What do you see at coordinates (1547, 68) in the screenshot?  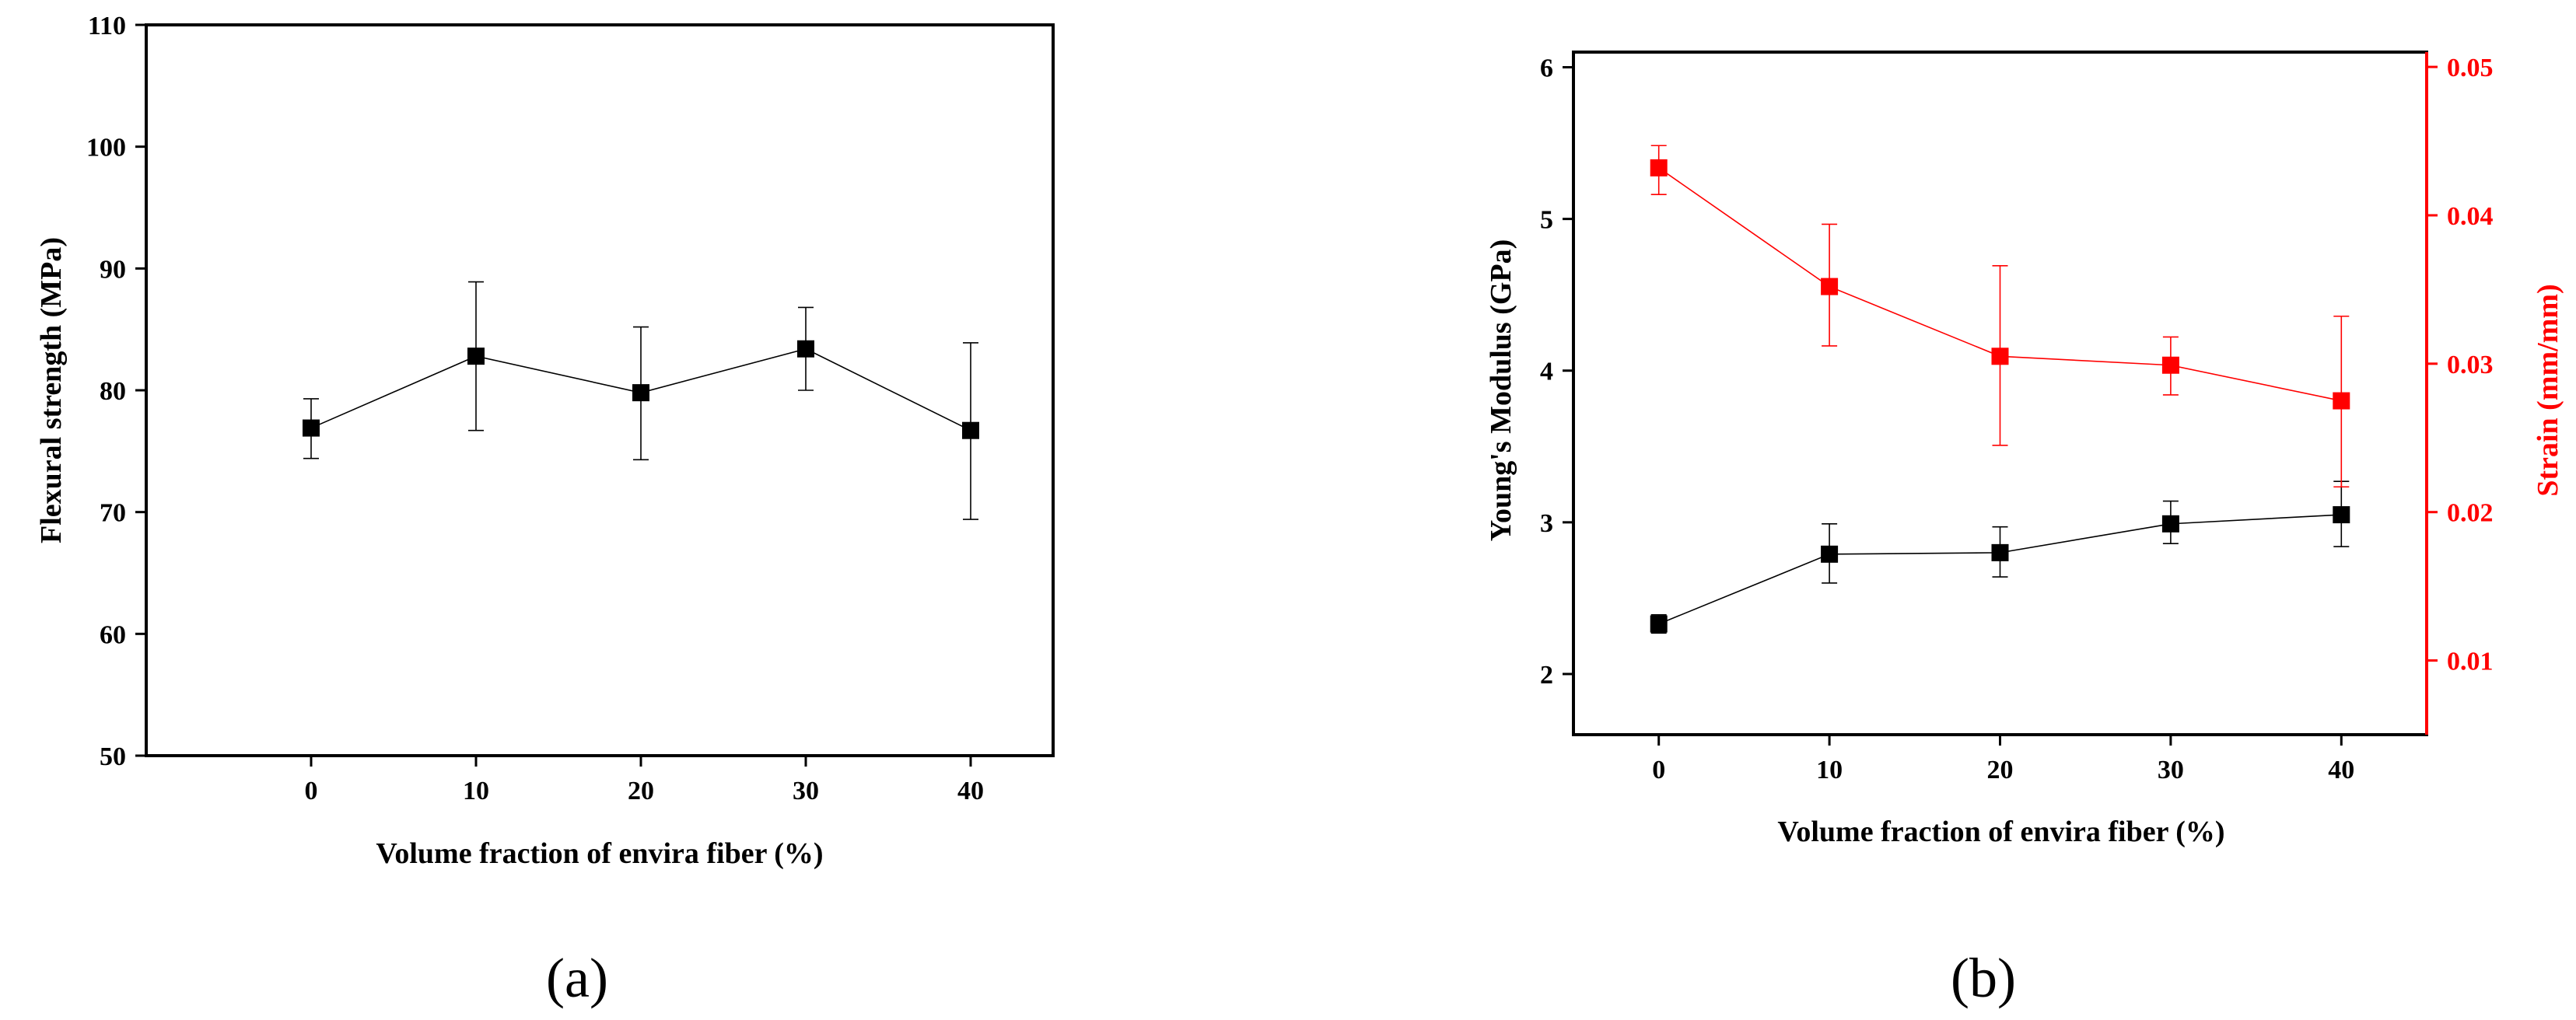 I see `y-tick-label: 6` at bounding box center [1547, 68].